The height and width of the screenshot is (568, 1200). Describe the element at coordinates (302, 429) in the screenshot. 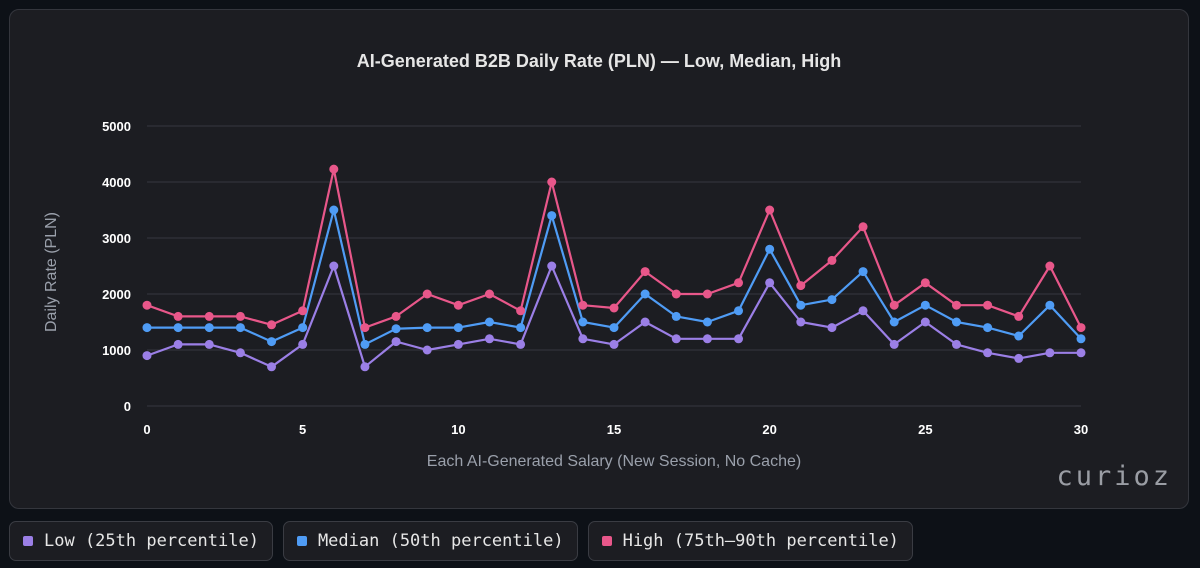

I see `x-tick-label: 5` at that location.